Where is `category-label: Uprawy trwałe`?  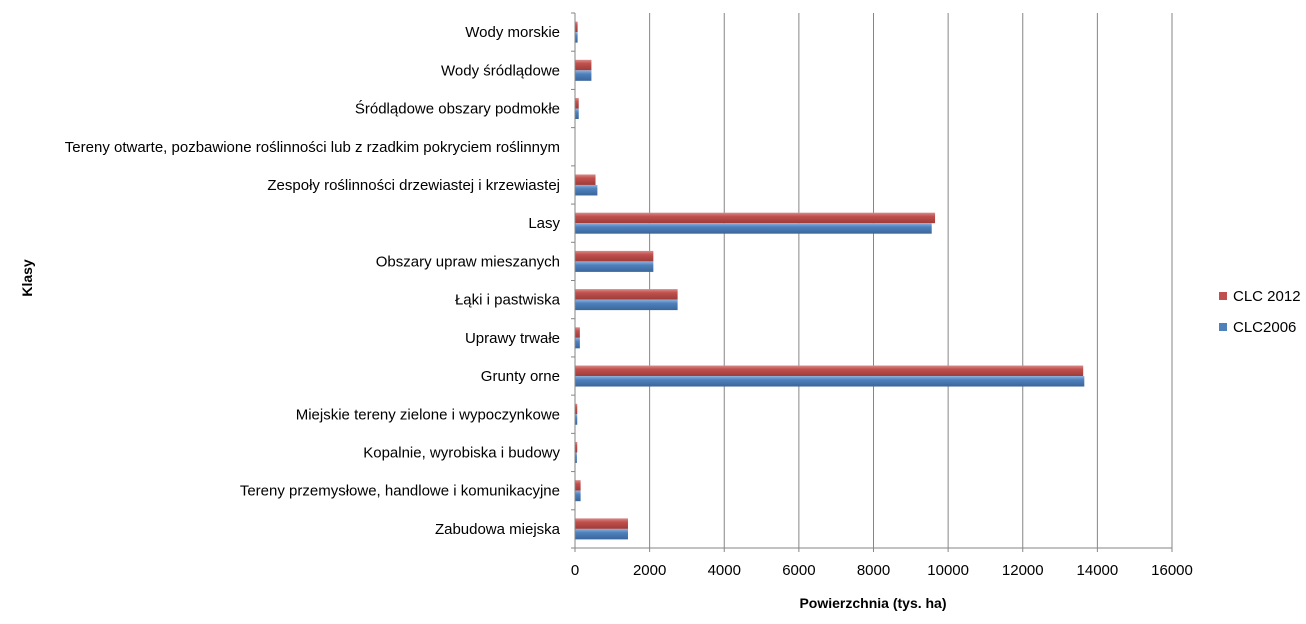
category-label: Uprawy trwałe is located at coordinates (512, 338).